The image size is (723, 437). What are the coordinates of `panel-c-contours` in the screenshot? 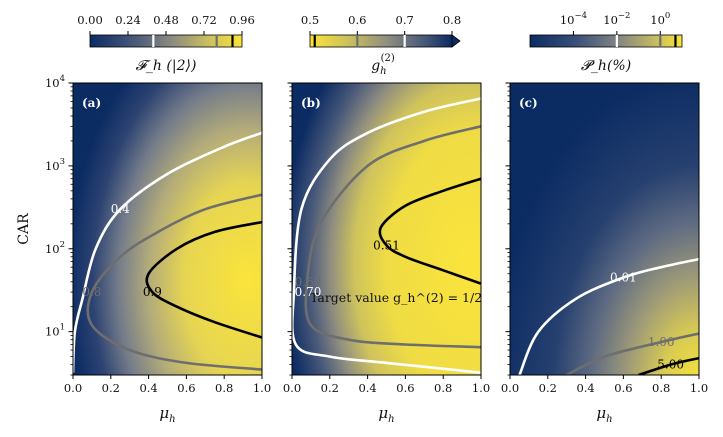 It's located at (608, 316).